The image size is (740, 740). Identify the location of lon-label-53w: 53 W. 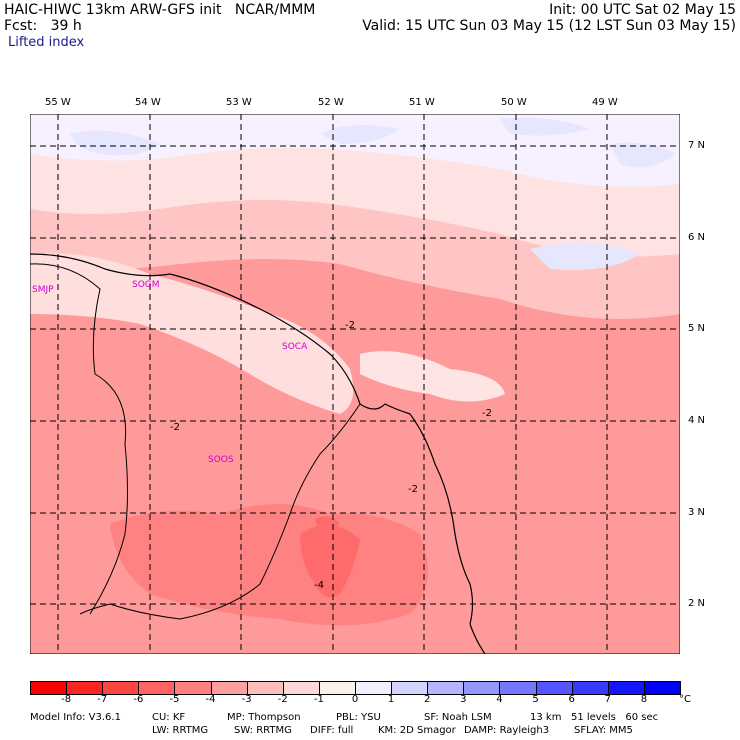
(239, 102).